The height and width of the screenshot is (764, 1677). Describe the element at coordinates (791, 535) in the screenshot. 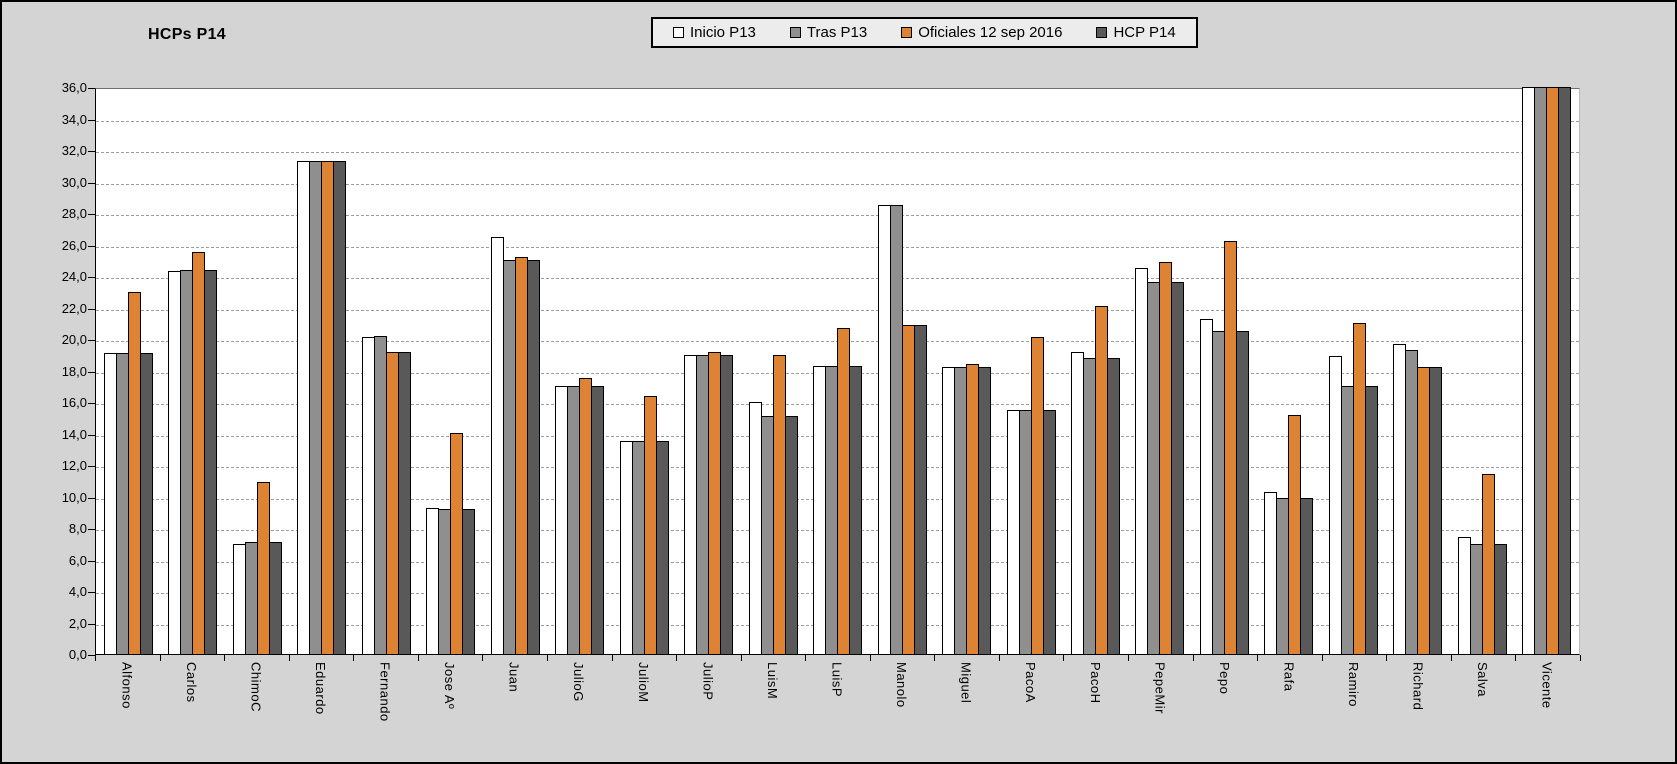

I see `bar-HCP-P14-LuisM` at that location.